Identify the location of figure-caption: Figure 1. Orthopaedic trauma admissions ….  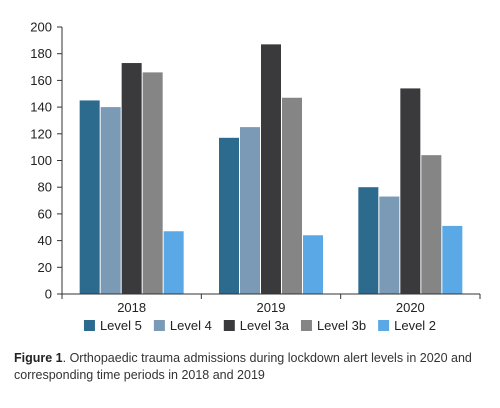
(249, 367).